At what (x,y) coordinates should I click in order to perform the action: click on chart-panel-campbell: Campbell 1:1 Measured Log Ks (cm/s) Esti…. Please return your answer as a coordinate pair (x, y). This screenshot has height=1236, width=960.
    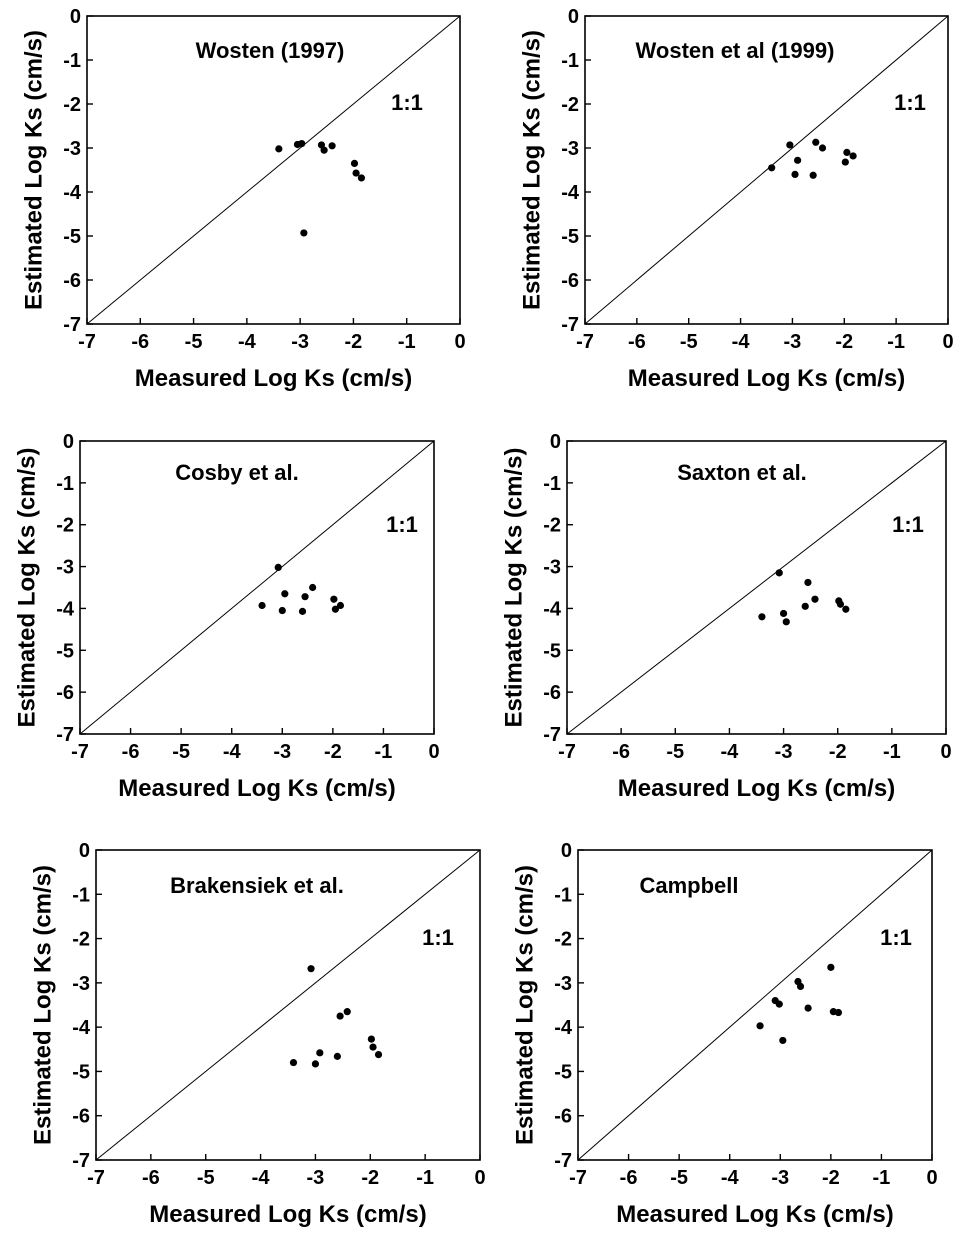
    Looking at the image, I should click on (724, 1034).